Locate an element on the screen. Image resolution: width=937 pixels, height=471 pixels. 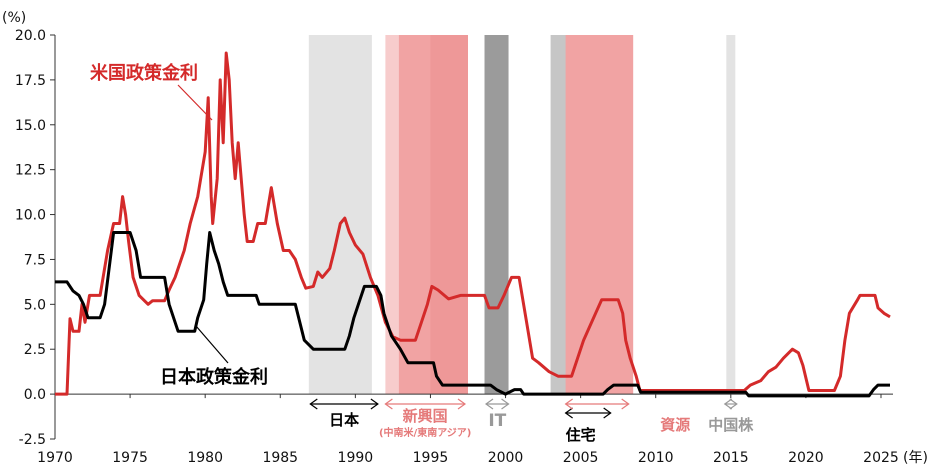
x-tick-label: 2025 is located at coordinates (881, 458).